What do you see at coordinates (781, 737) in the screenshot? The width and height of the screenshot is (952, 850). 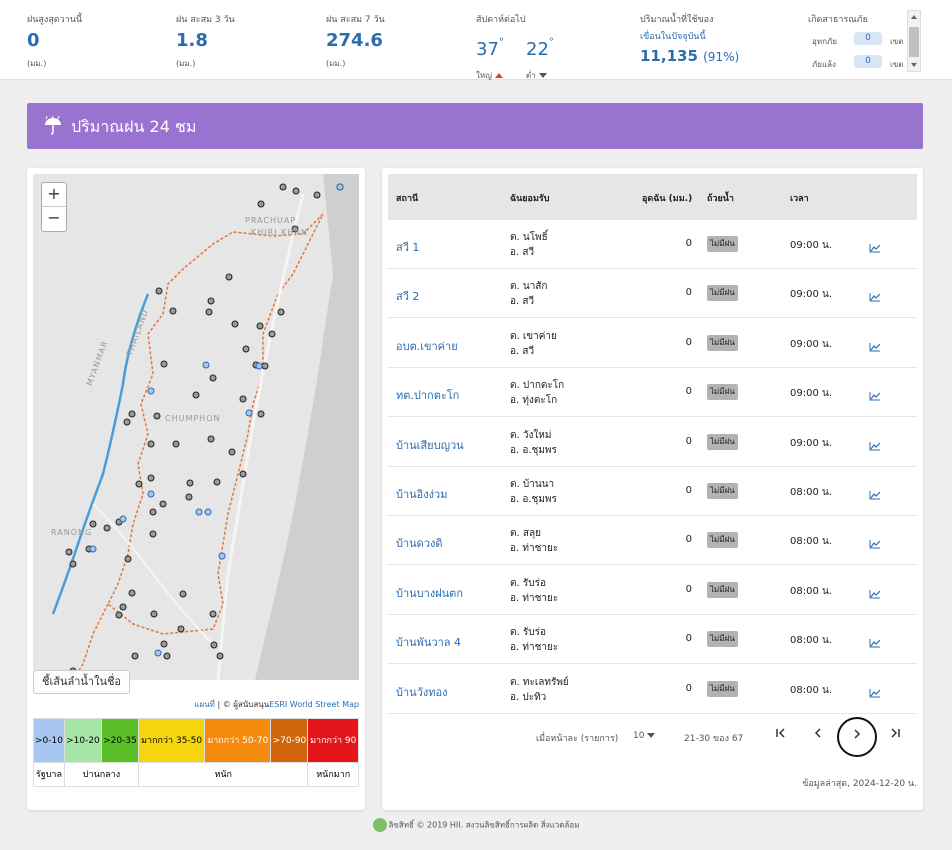 I see `first-page-button` at bounding box center [781, 737].